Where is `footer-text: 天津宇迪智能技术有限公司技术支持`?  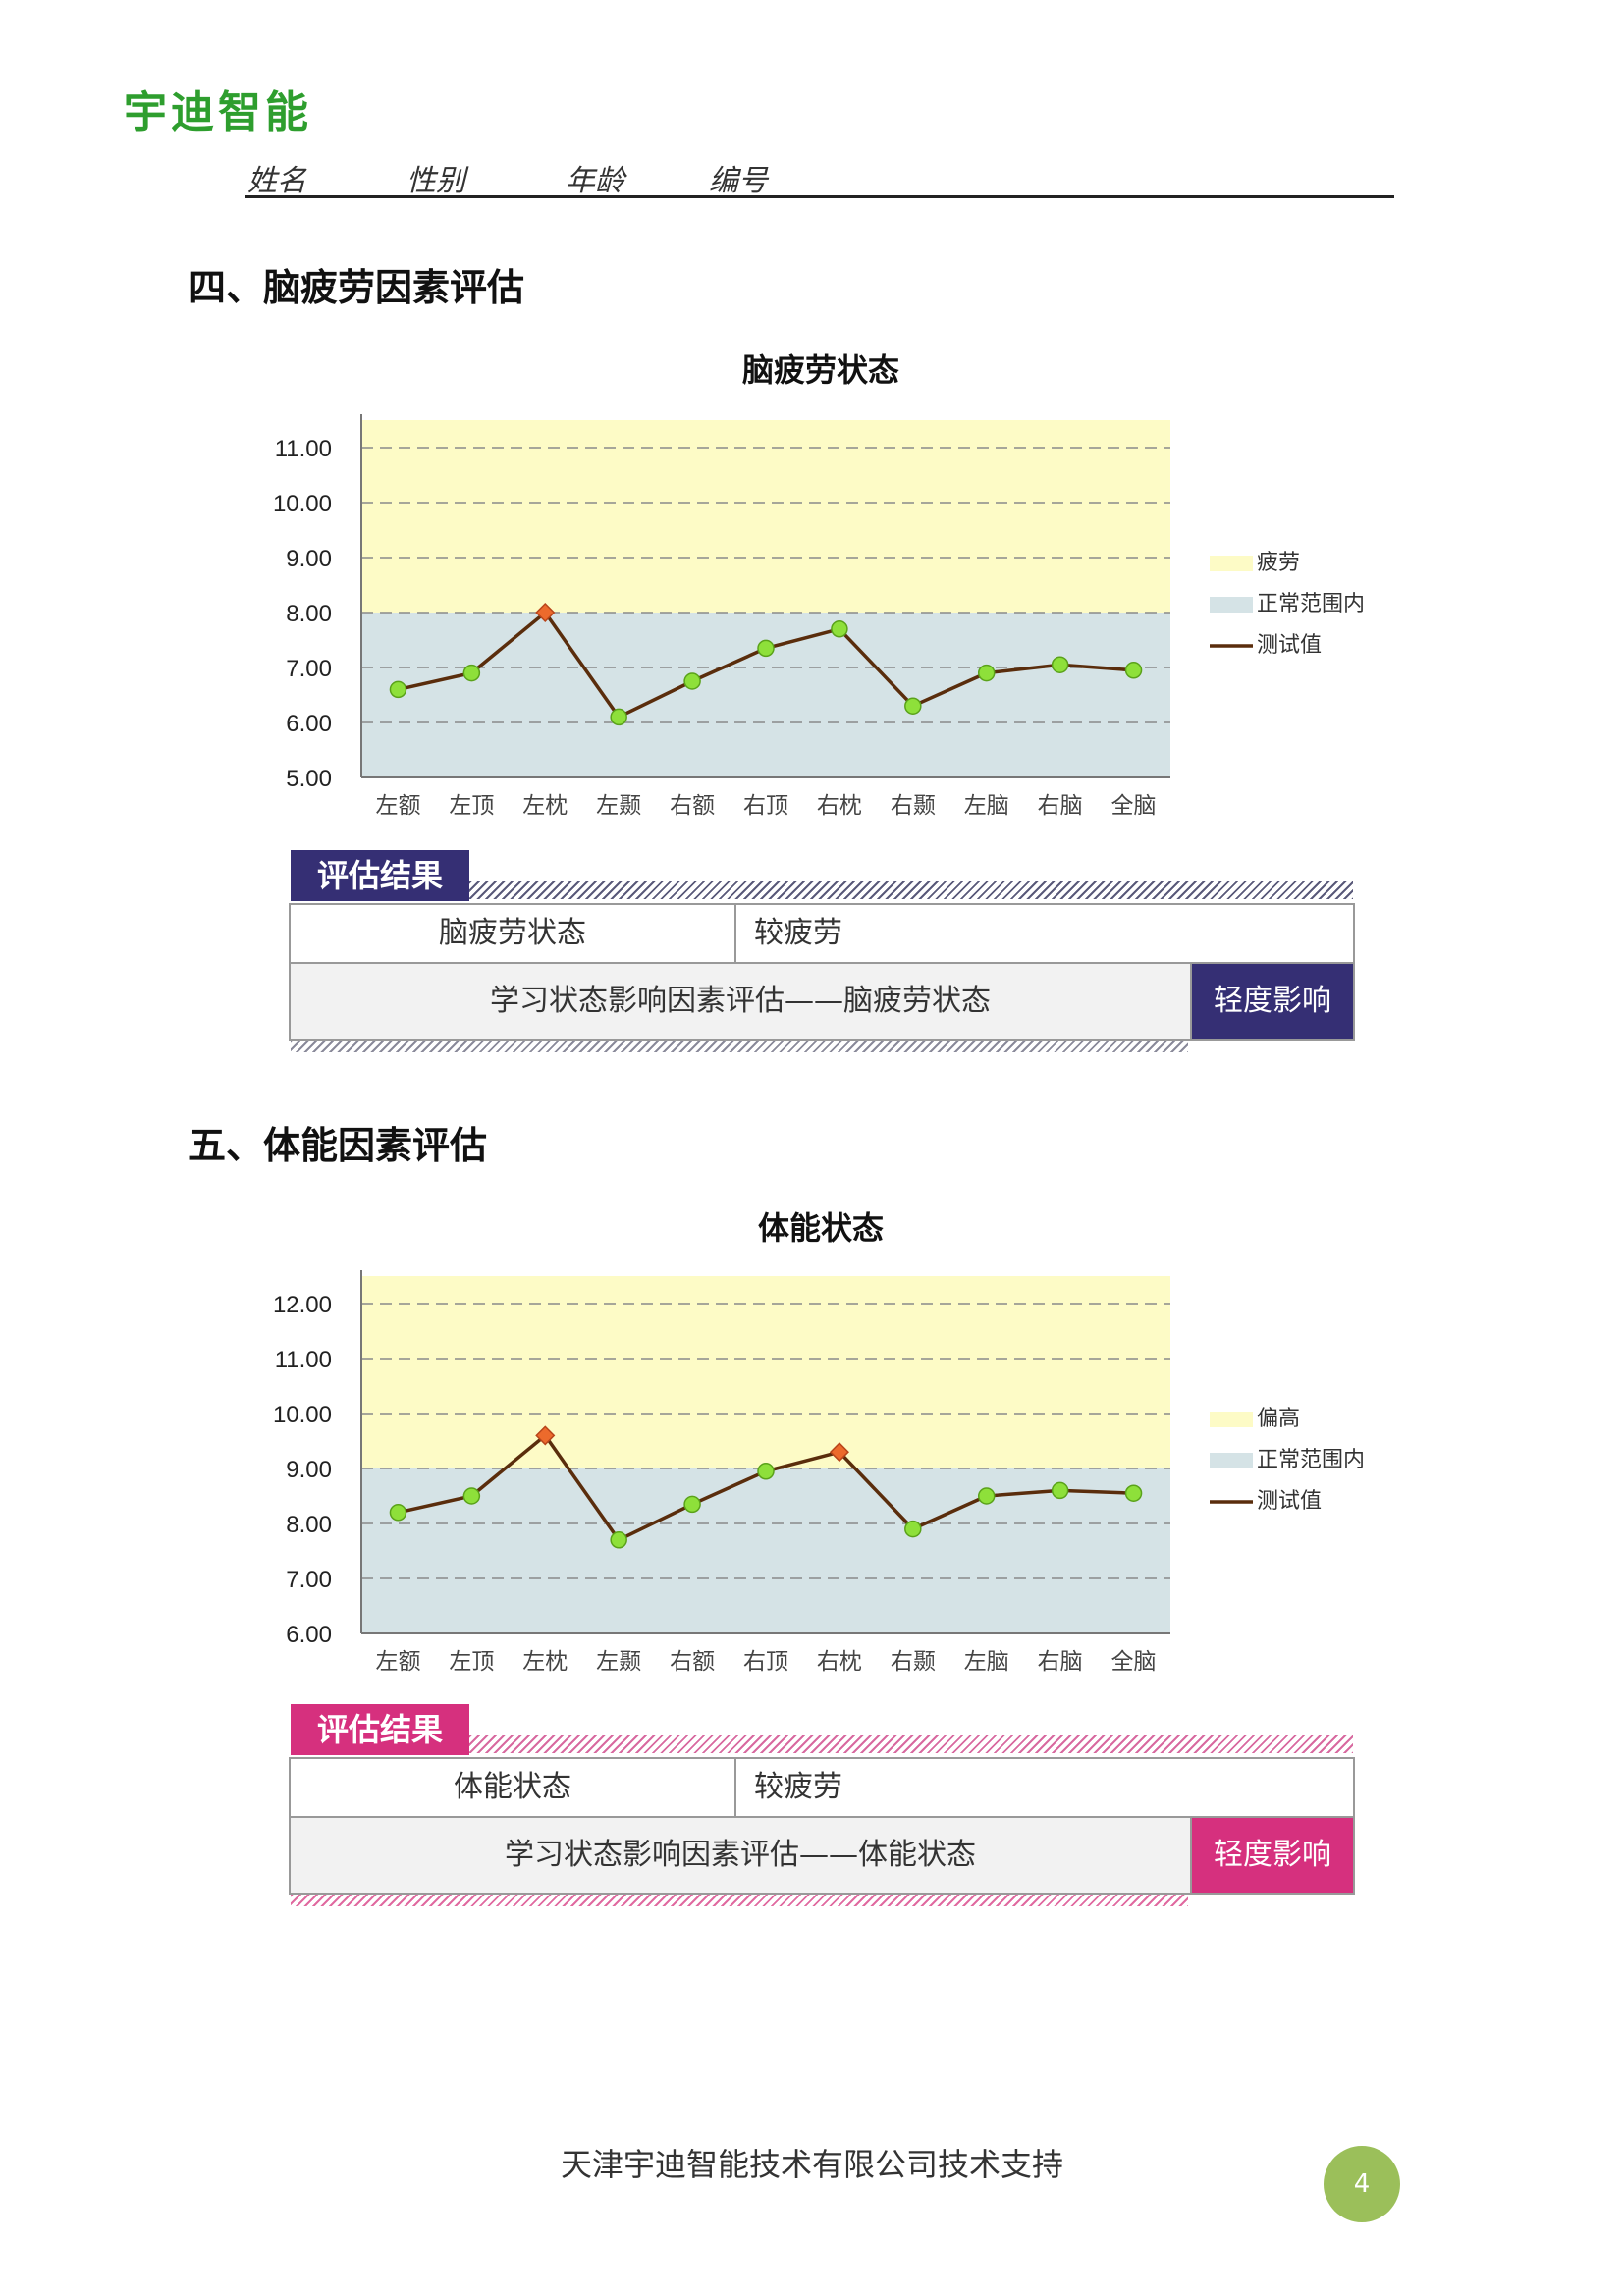
footer-text: 天津宇迪智能技术有限公司技术支持 is located at coordinates (811, 2164).